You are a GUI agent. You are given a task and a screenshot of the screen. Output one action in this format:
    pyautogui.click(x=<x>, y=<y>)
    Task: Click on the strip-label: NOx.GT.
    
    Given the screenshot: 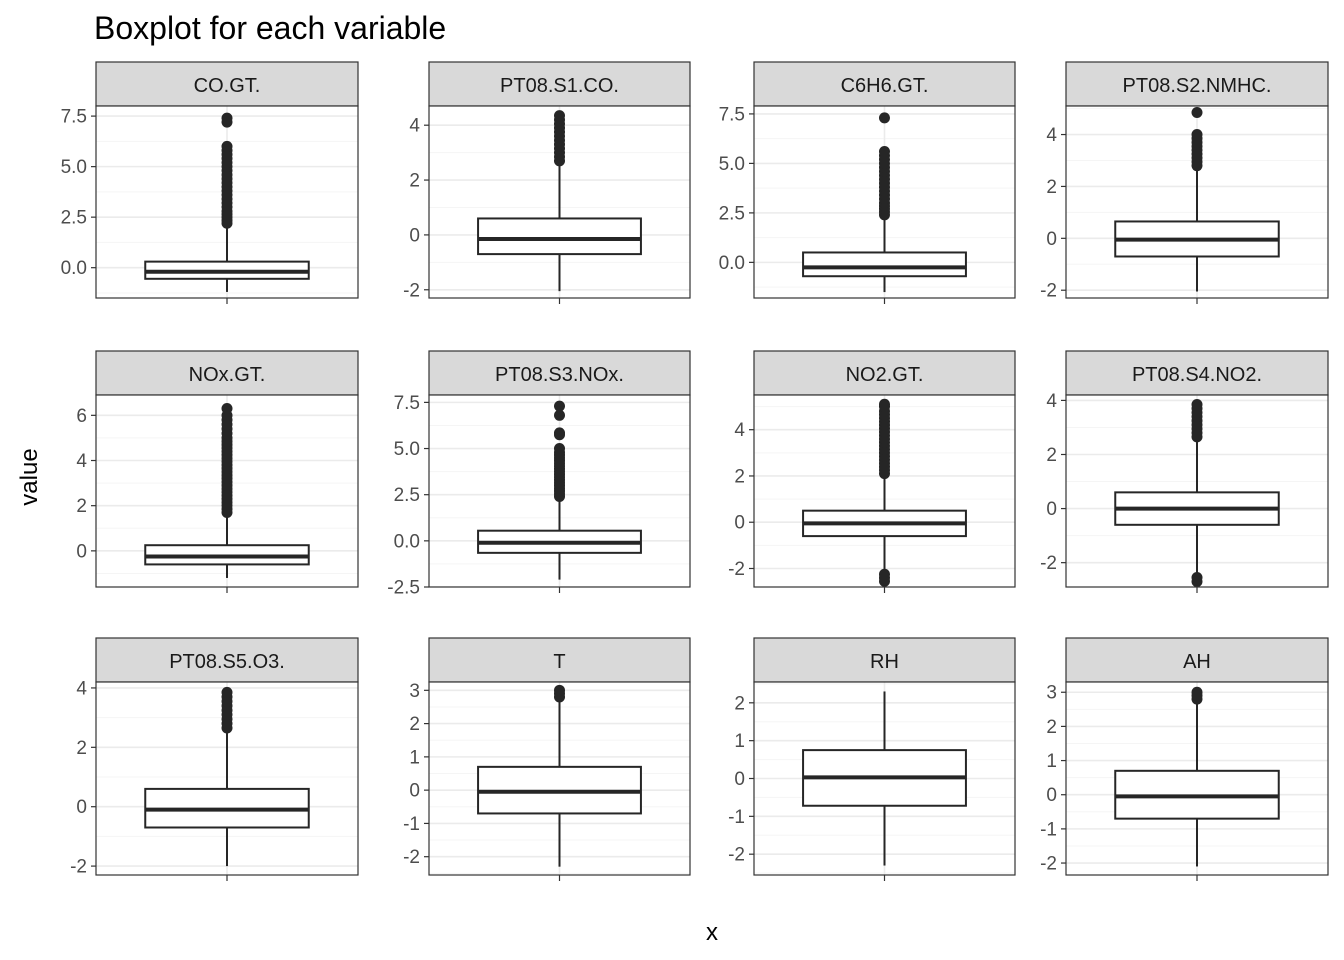 What is the action you would take?
    pyautogui.click(x=227, y=375)
    